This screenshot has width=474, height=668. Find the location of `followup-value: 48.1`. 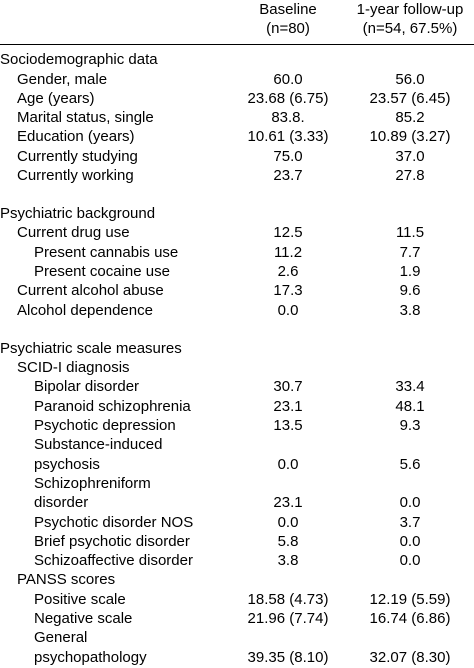

followup-value: 48.1 is located at coordinates (410, 406).